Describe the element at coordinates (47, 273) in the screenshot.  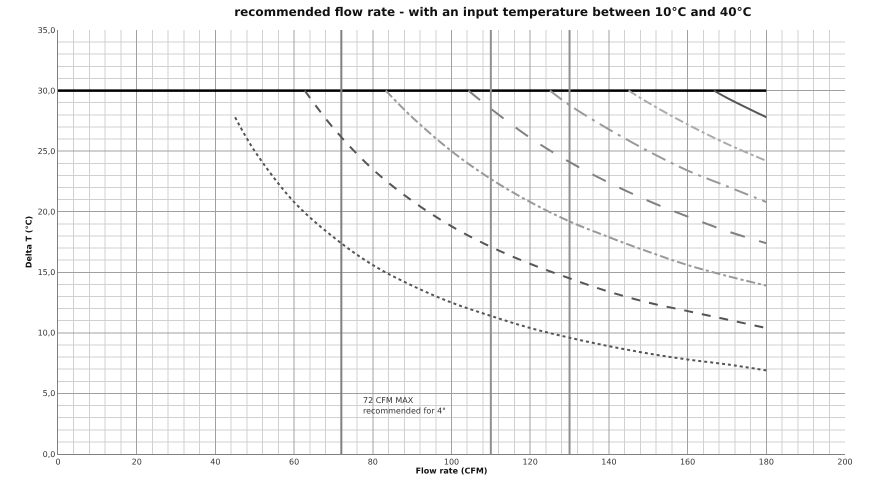
I see `y-tick-label: 15,0` at that location.